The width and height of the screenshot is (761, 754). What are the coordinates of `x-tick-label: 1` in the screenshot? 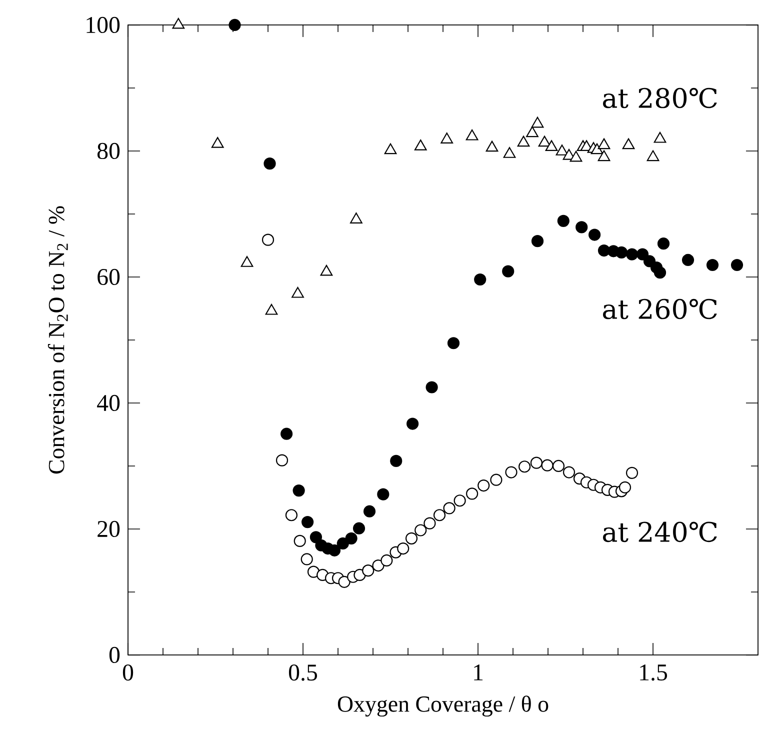 It's located at (478, 672).